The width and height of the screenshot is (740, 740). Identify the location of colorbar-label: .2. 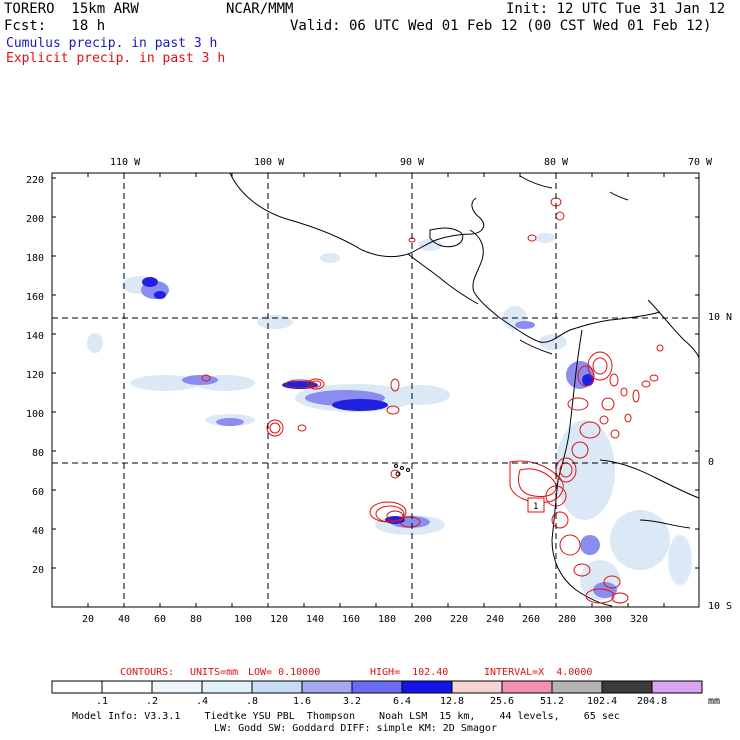
(152, 701).